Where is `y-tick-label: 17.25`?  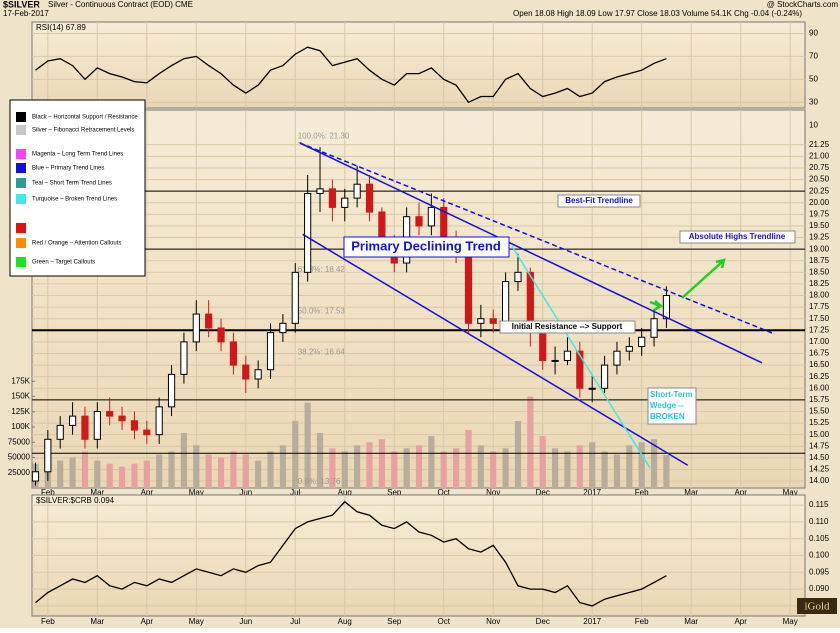
y-tick-label: 17.25 is located at coordinates (819, 329).